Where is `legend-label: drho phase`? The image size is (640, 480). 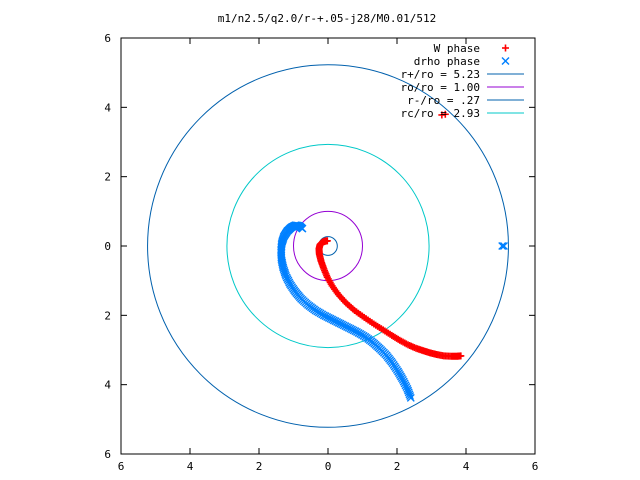 legend-label: drho phase is located at coordinates (447, 61).